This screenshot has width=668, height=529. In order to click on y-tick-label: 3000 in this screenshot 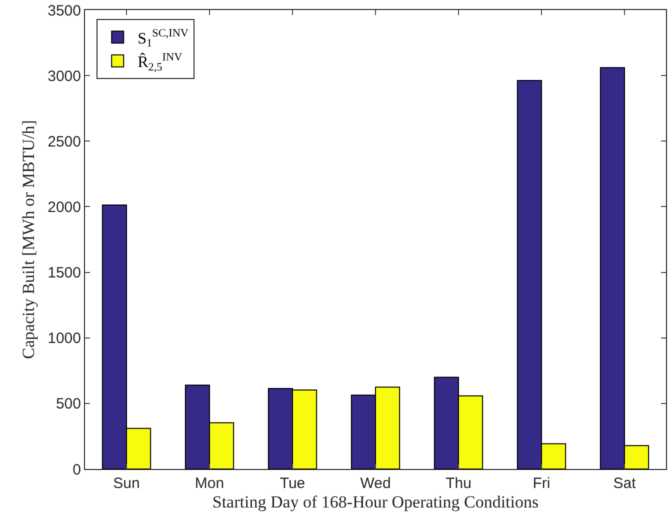, I will do `click(64, 76)`.